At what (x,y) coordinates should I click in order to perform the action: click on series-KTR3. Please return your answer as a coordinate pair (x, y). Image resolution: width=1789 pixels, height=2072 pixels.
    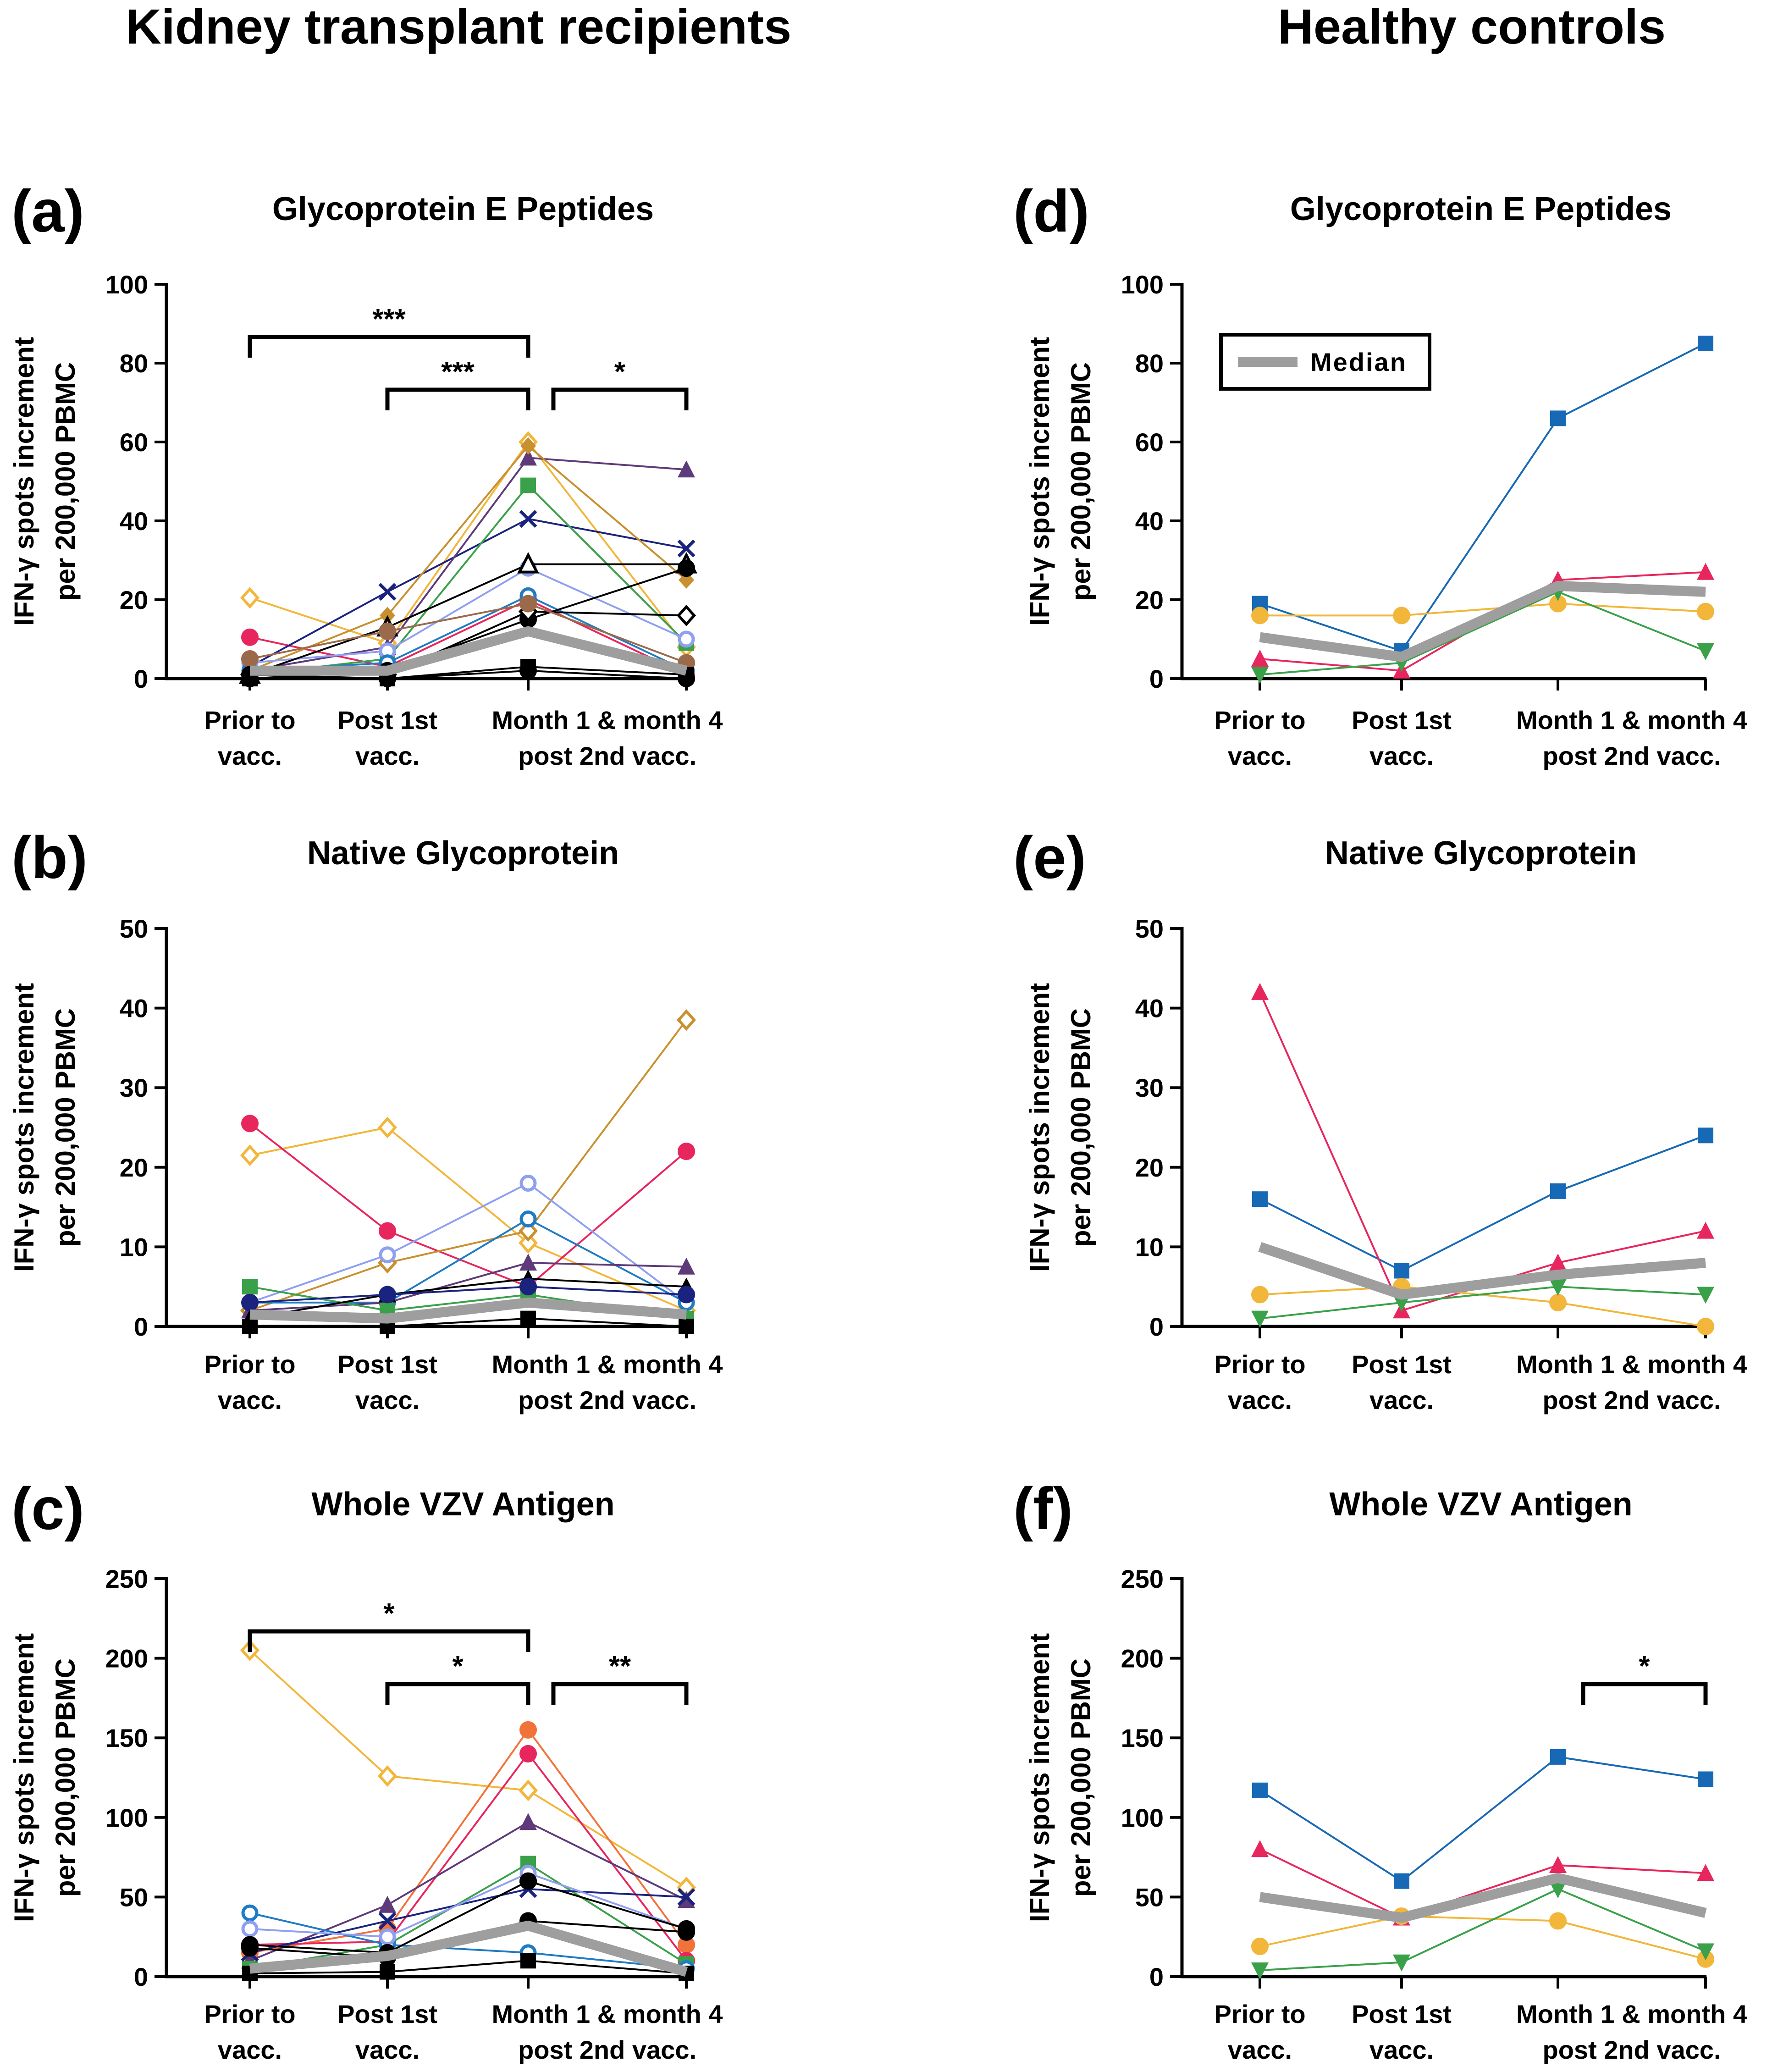
    Looking at the image, I should click on (468, 1165).